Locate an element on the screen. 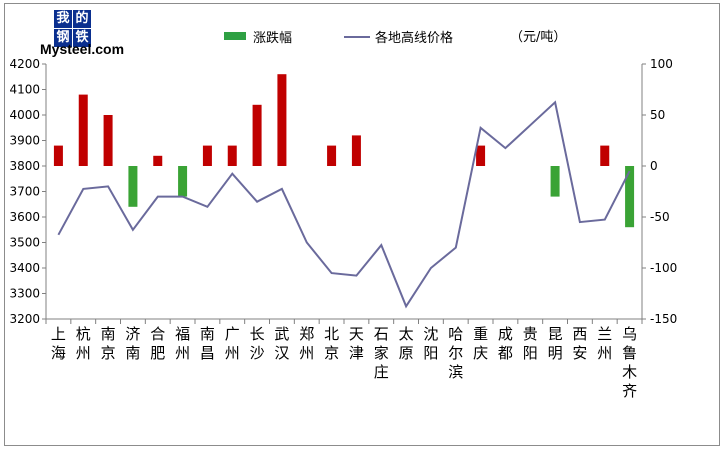  x-tick-label-17: 重庆 is located at coordinates (480, 343).